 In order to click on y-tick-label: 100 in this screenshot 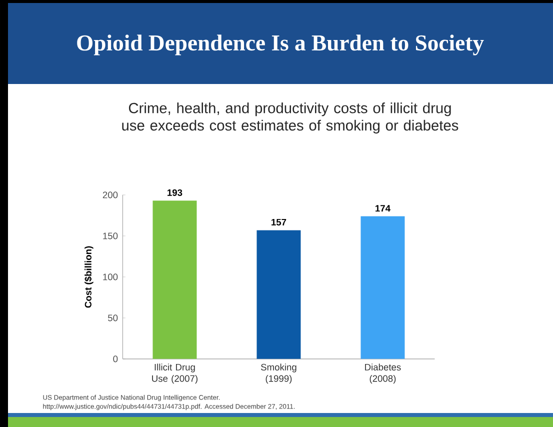, I will do `click(110, 277)`.